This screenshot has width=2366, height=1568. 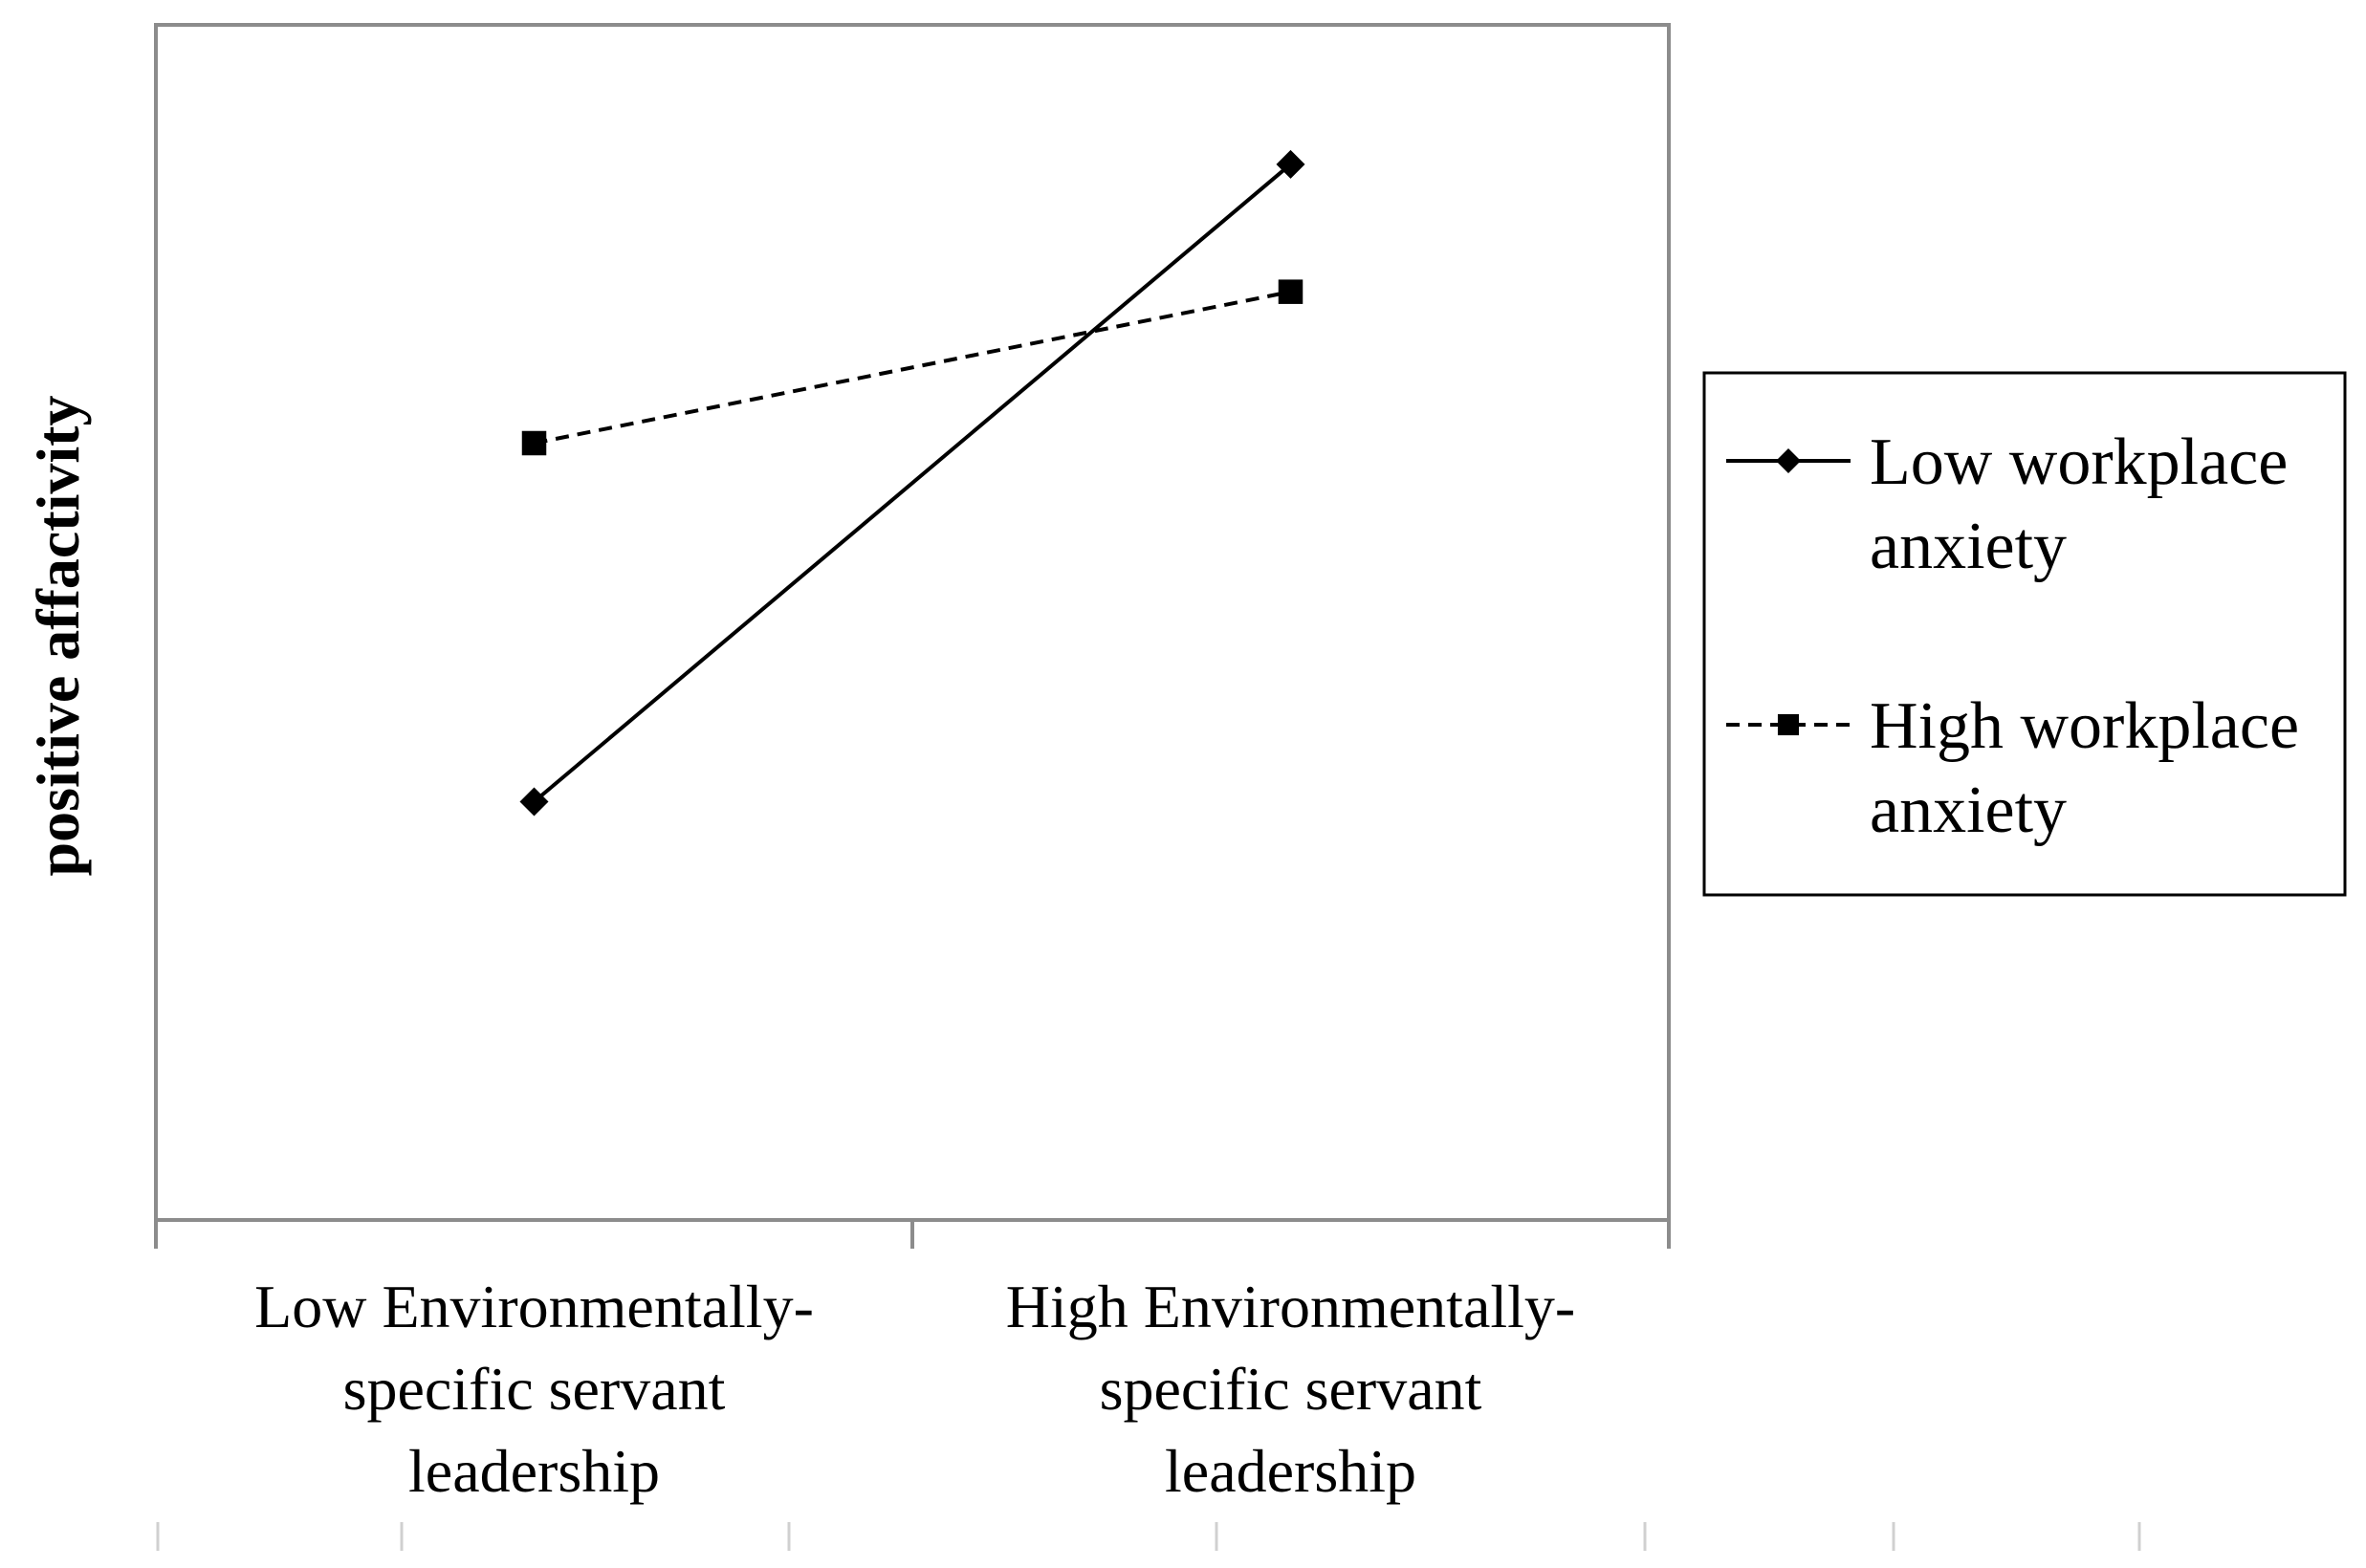 I want to click on x-axis-ticks, so click(x=912, y=1234).